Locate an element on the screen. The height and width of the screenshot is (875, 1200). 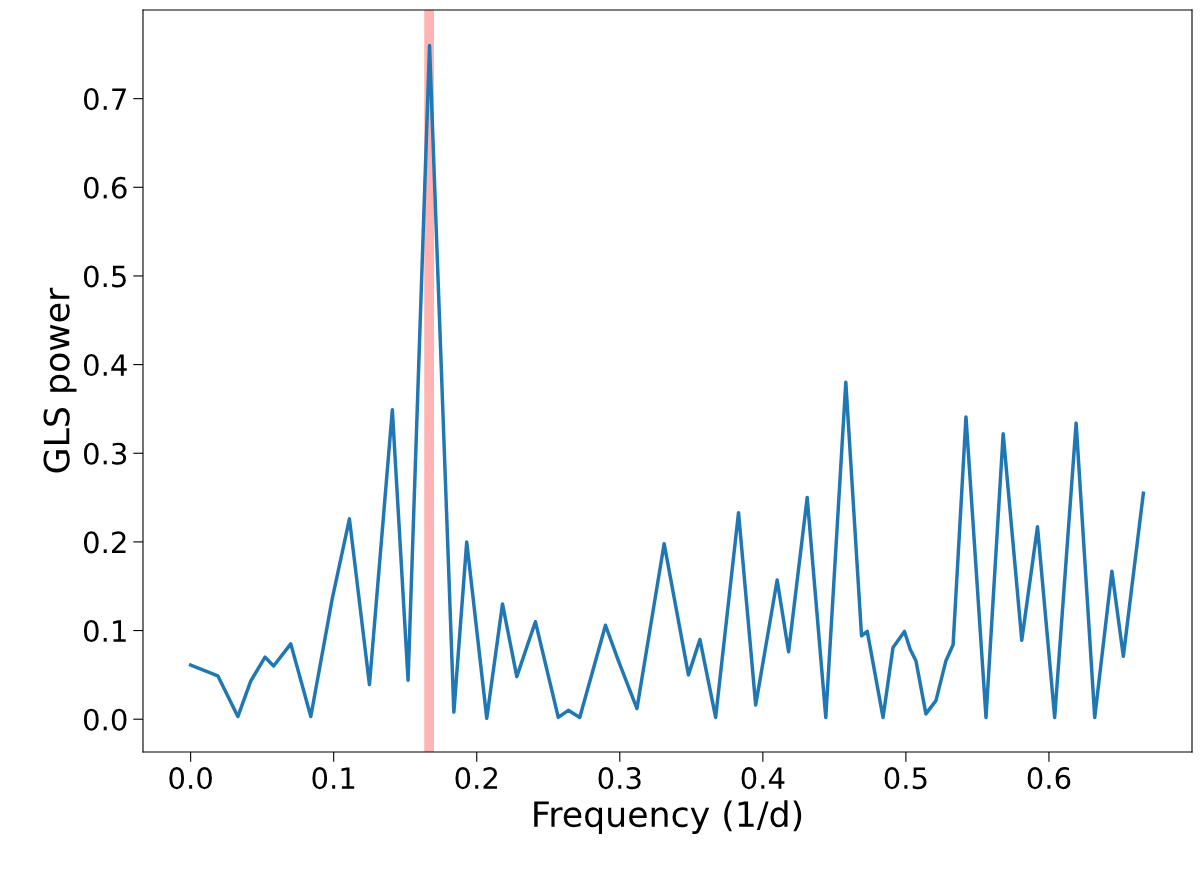
y-tick-label: 0.2 is located at coordinates (104, 542).